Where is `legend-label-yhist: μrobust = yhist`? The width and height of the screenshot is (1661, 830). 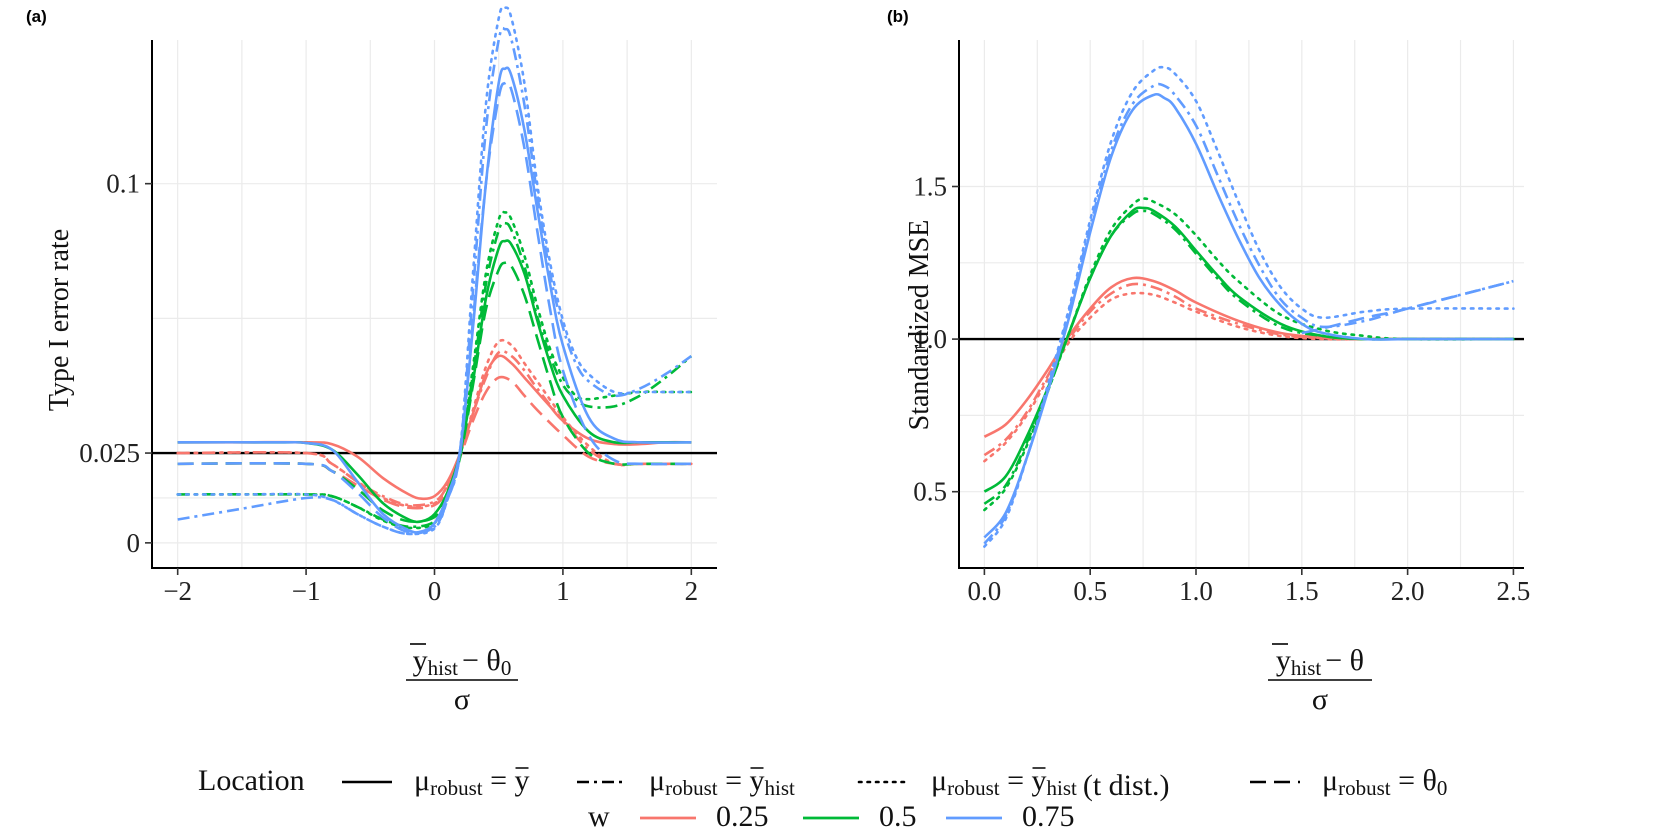 legend-label-yhist: μrobust = yhist is located at coordinates (722, 782).